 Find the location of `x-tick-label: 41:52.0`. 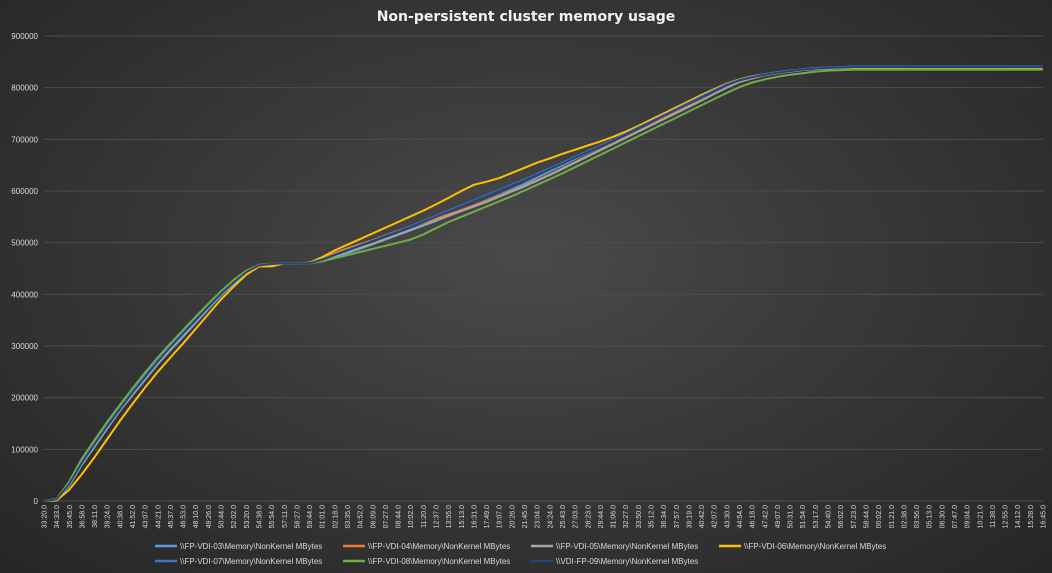

x-tick-label: 41:52.0 is located at coordinates (133, 516).